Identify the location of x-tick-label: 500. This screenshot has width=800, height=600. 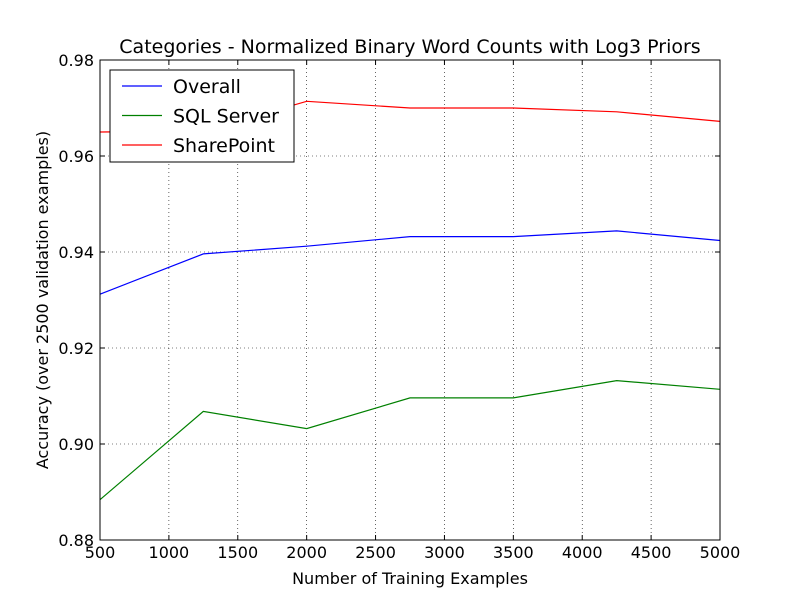
(100, 552).